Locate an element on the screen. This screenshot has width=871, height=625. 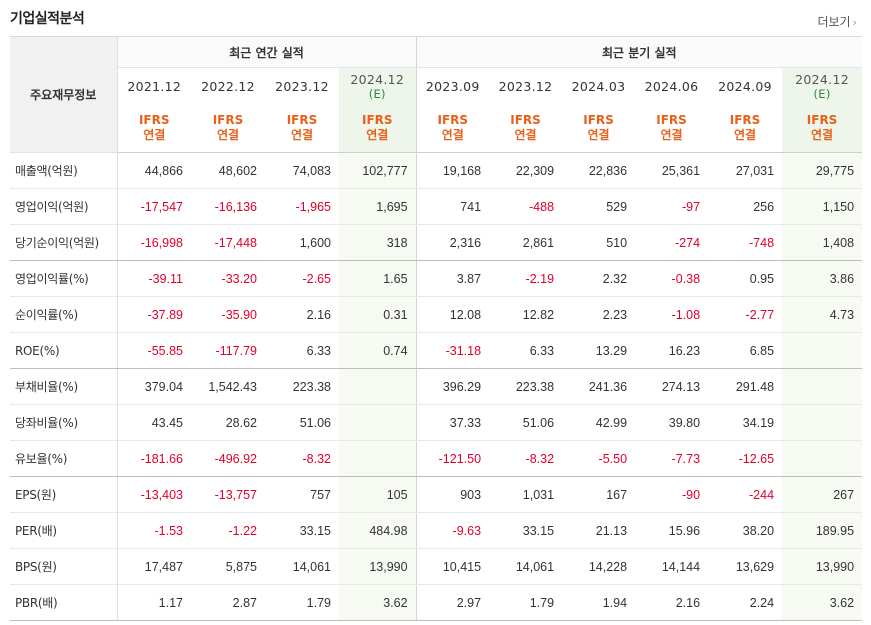
period-header: 2023.09 is located at coordinates (452, 86).